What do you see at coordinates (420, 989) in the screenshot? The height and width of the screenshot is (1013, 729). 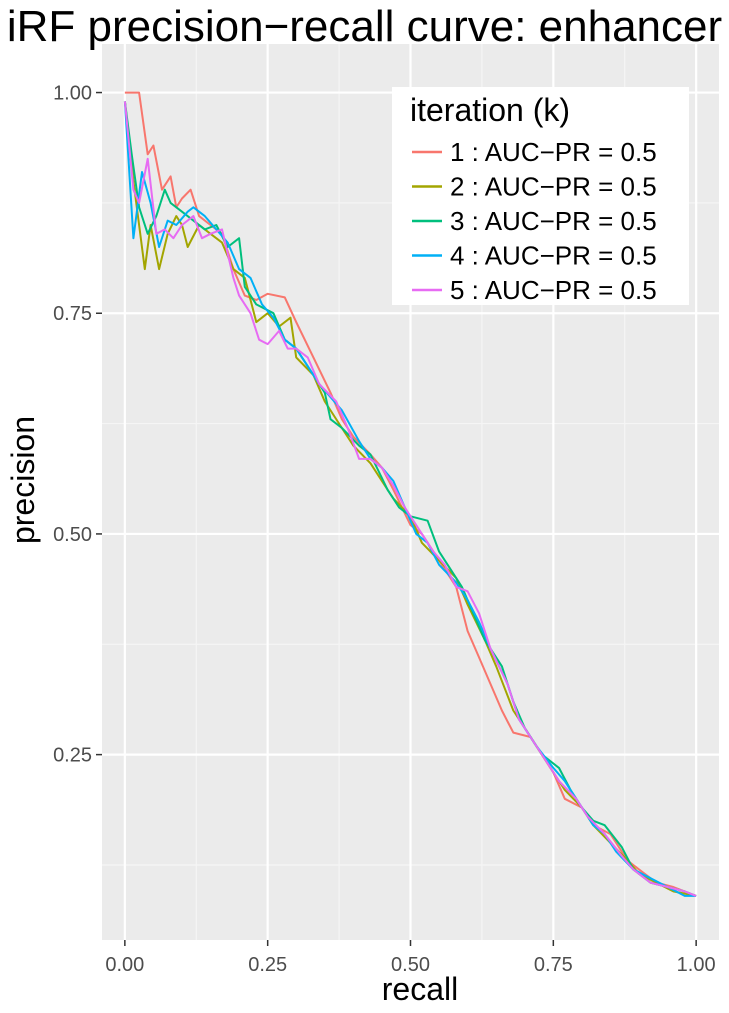 I see `x-axis-label: recall` at bounding box center [420, 989].